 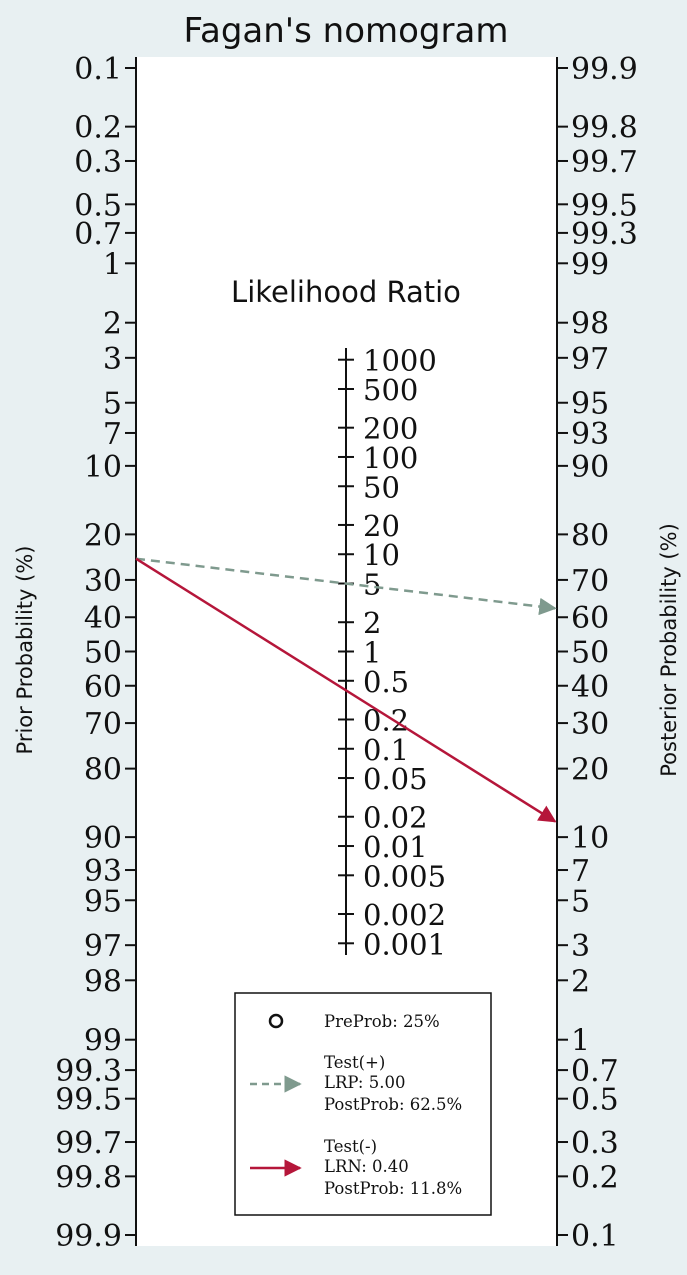 I want to click on lr-tick-label: 2, so click(x=372, y=623).